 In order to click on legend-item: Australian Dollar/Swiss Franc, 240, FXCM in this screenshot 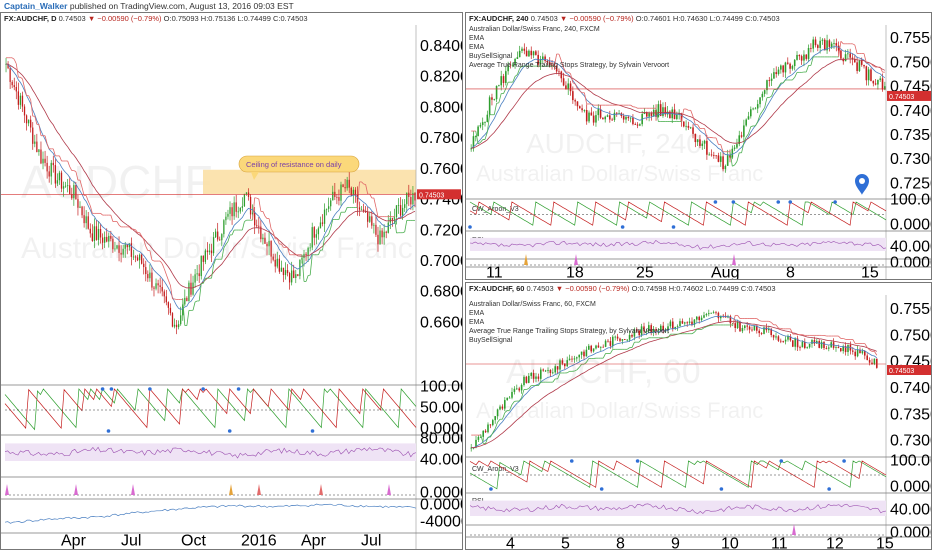, I will do `click(534, 29)`.